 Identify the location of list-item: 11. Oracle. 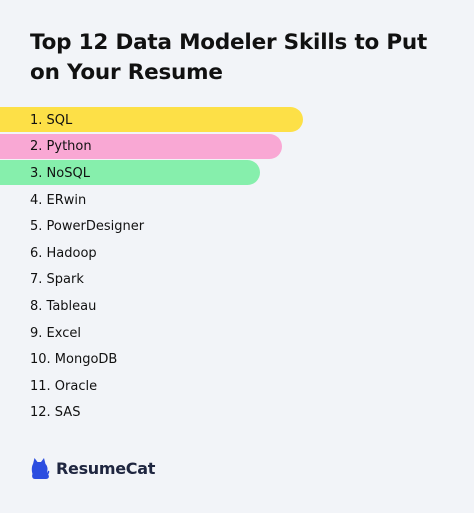
(72, 386).